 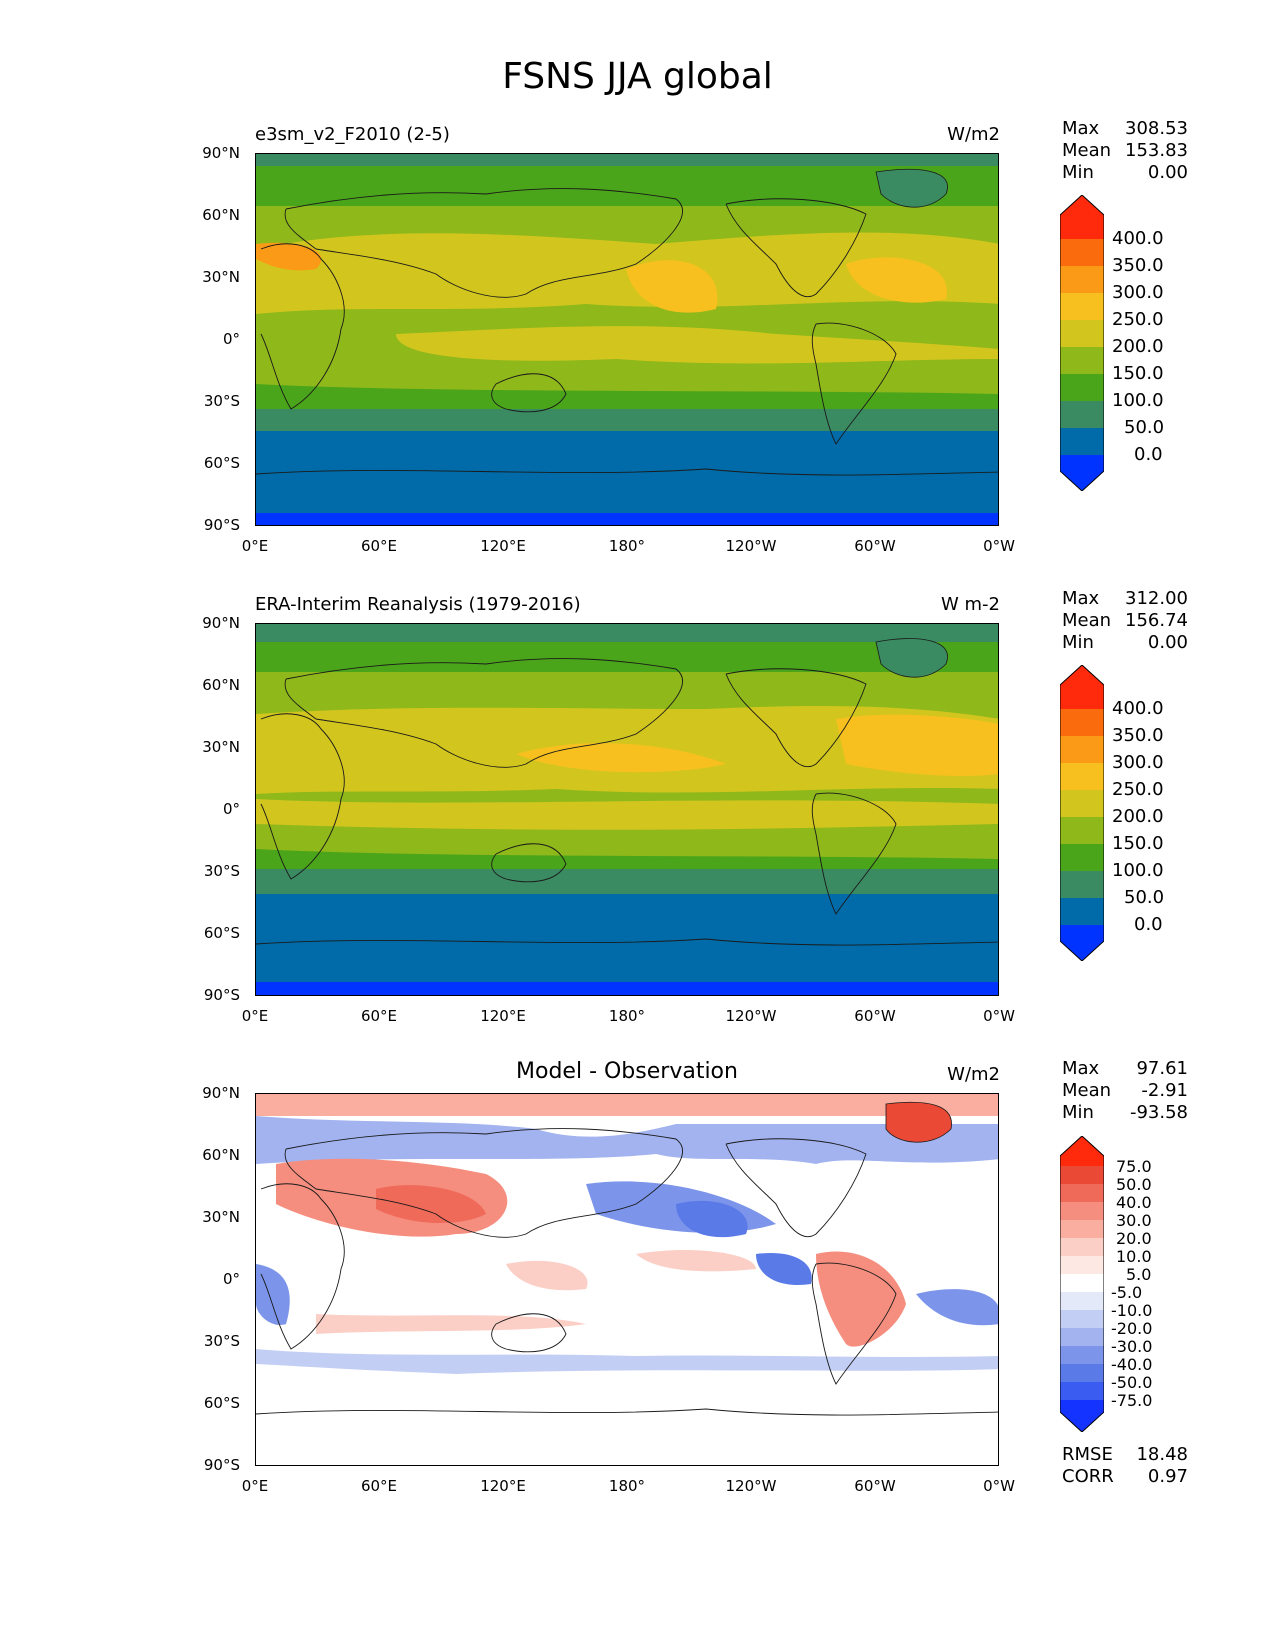 I want to click on colorbar-label: 75.0, so click(x=1134, y=1166).